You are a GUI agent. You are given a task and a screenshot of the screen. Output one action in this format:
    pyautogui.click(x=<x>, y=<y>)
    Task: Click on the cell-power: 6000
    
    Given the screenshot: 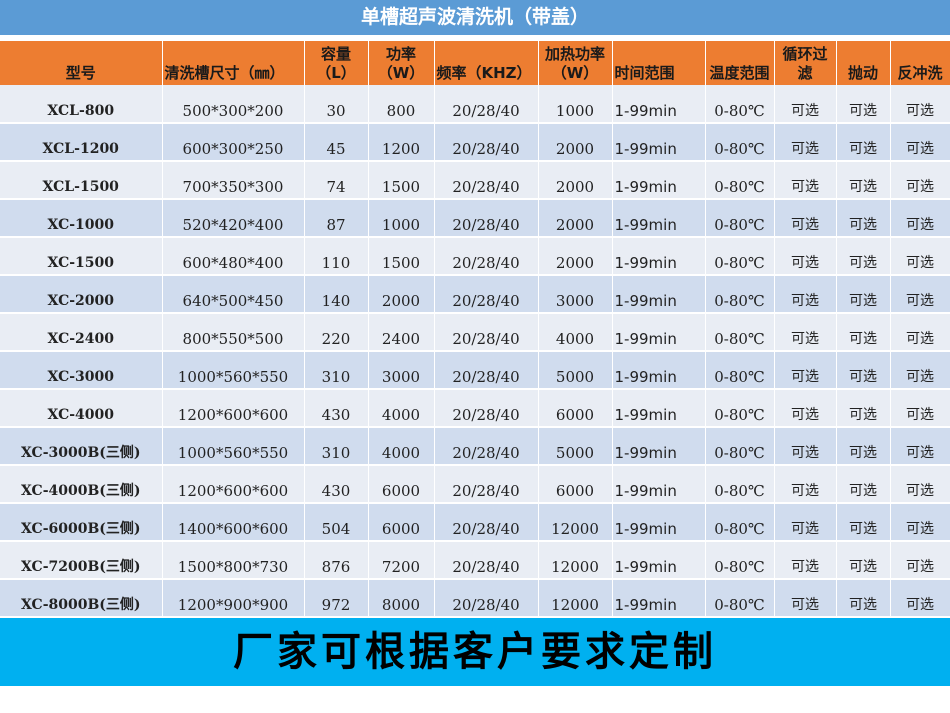 What is the action you would take?
    pyautogui.click(x=401, y=522)
    